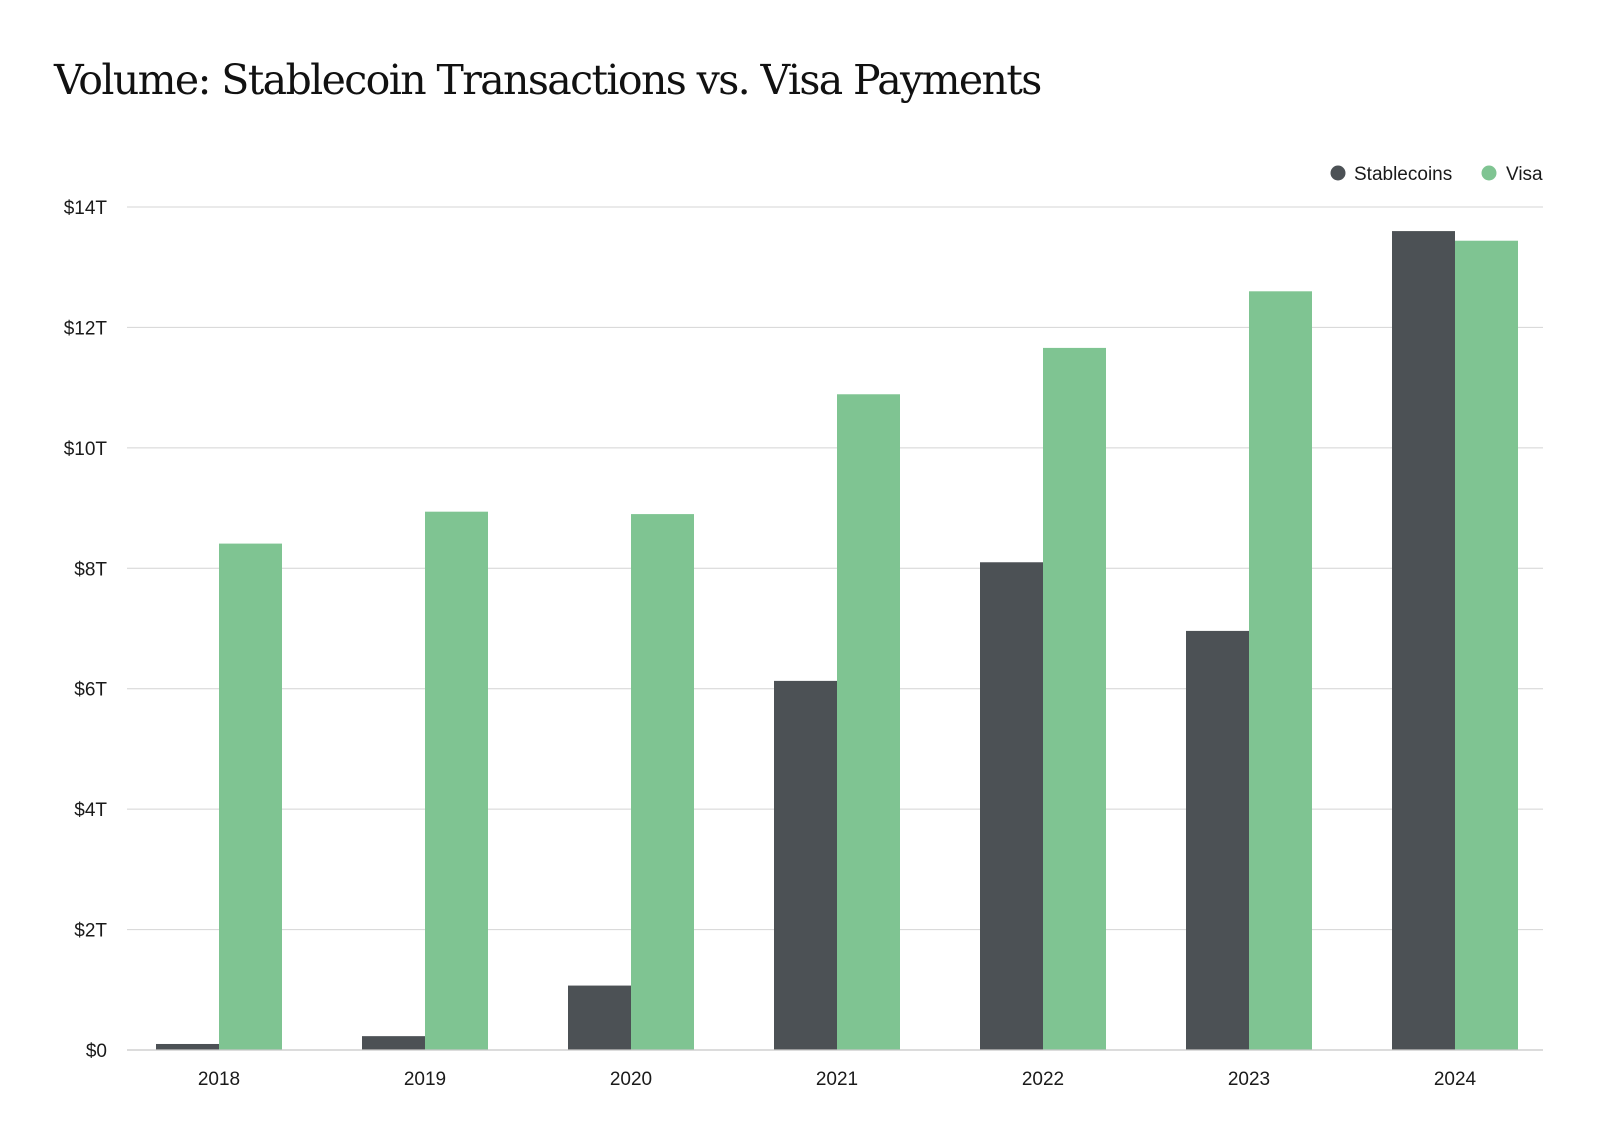 The height and width of the screenshot is (1146, 1600). What do you see at coordinates (86, 630) in the screenshot?
I see `y-axis-tick-labels: $0 $2T $4T $6T $8T $10T $12T $14T` at bounding box center [86, 630].